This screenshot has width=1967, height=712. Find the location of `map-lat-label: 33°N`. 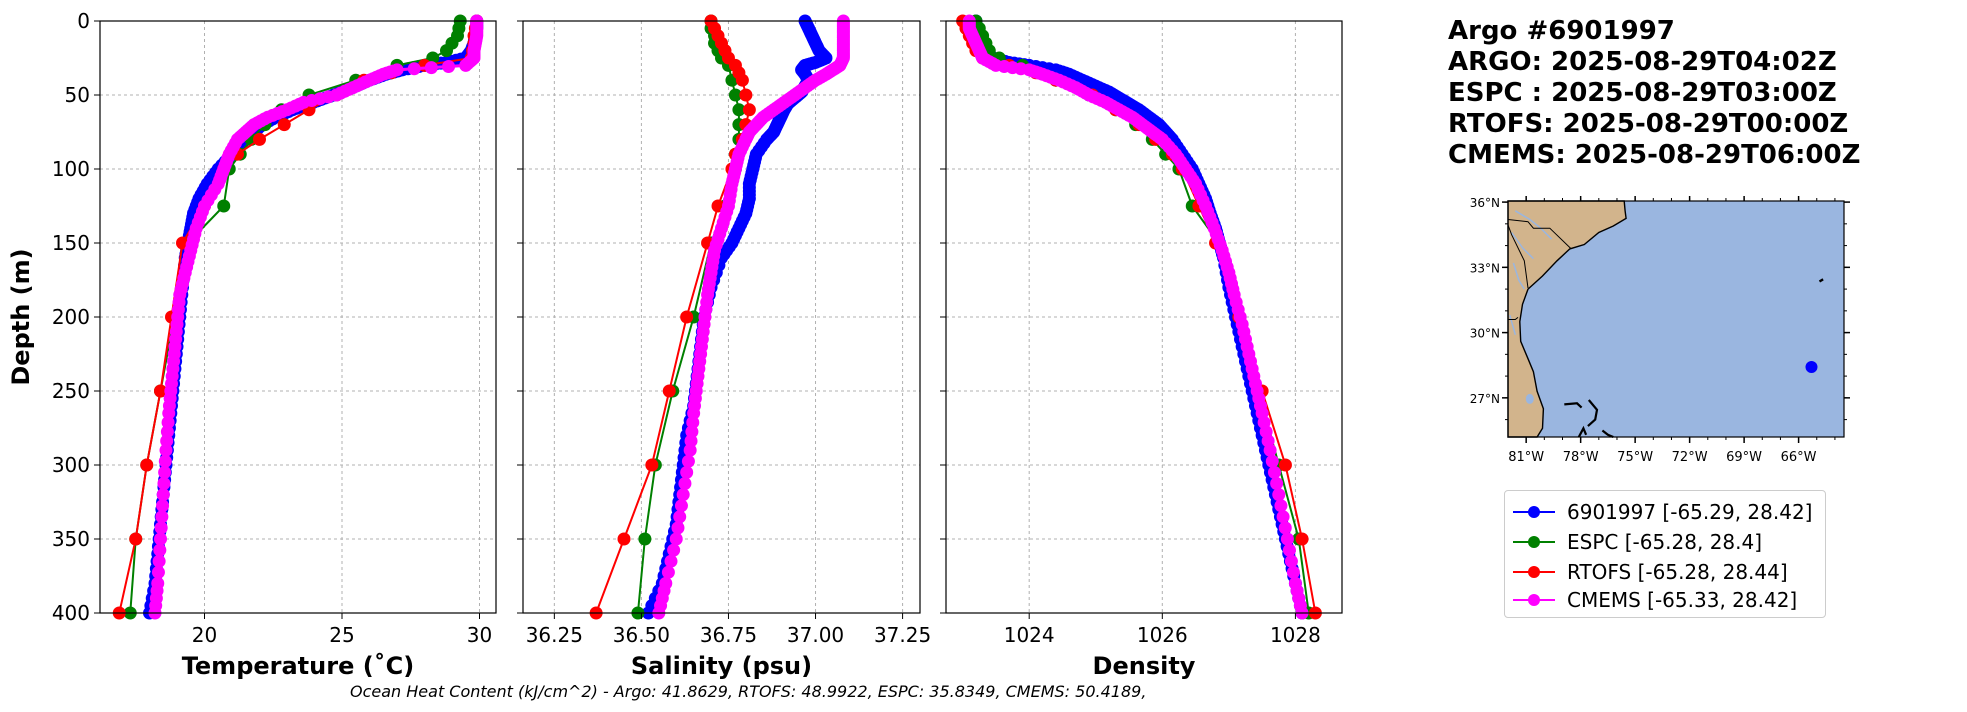

map-lat-label: 33°N is located at coordinates (1485, 268).